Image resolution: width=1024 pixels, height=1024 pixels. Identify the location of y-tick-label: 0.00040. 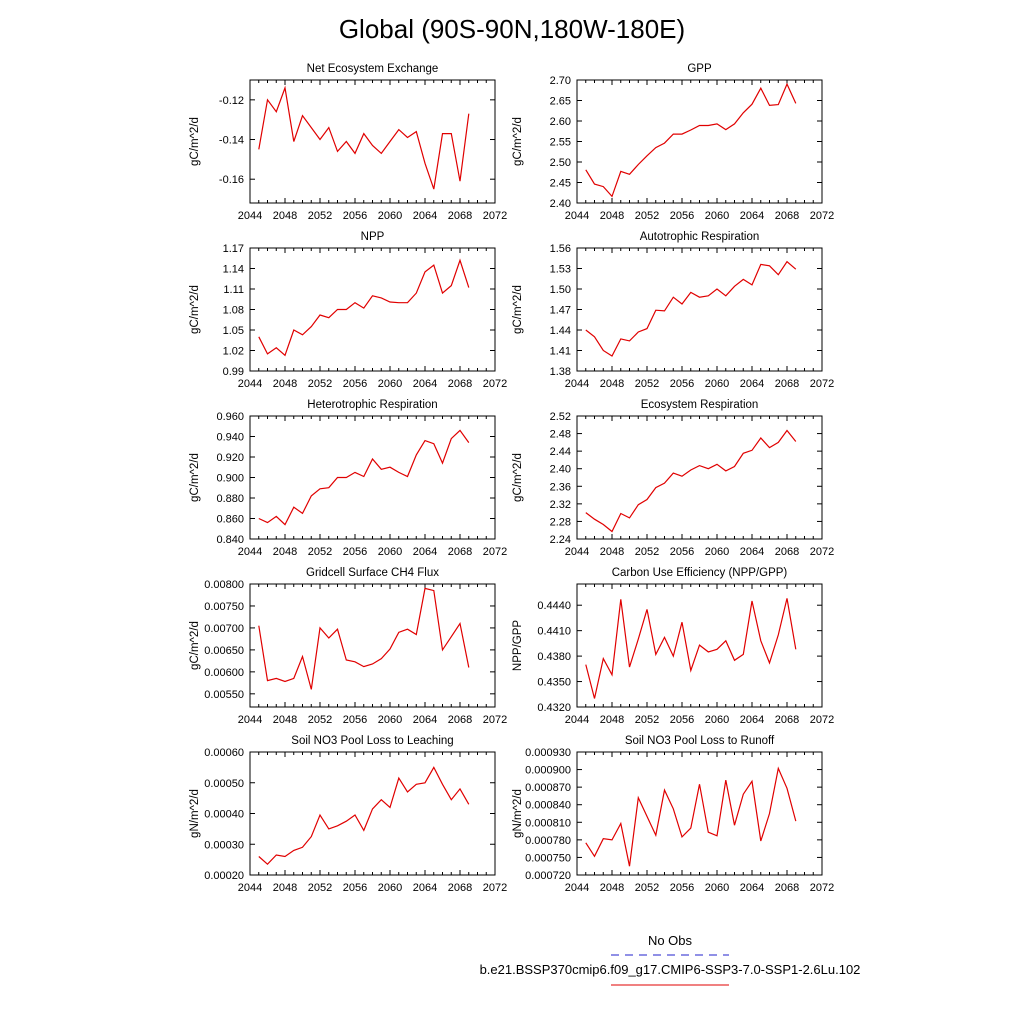
(224, 815).